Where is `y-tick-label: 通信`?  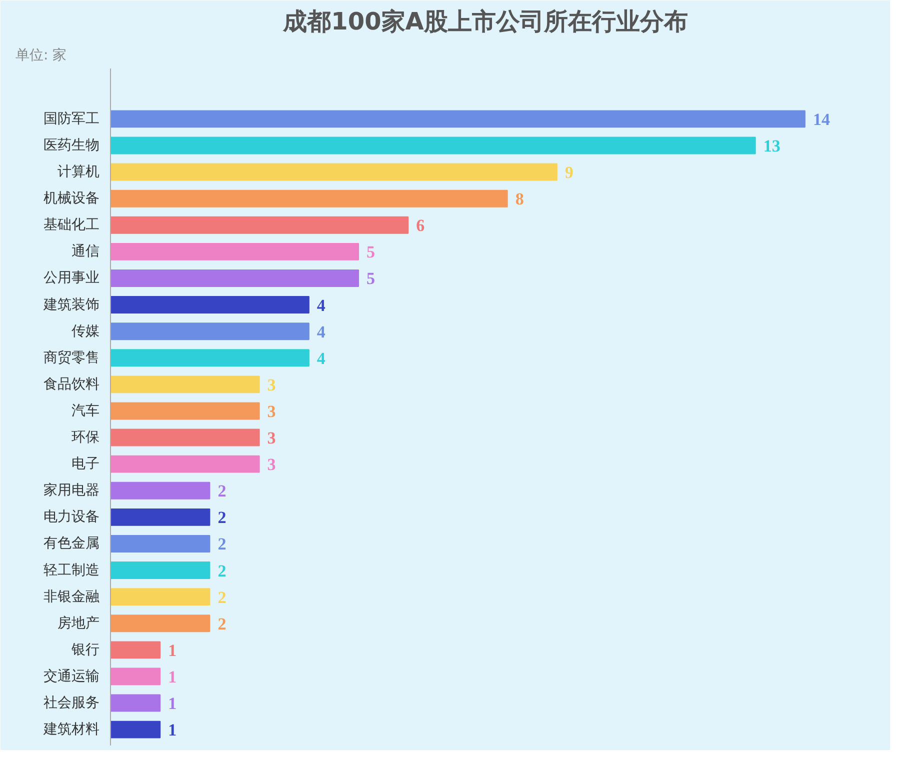 y-tick-label: 通信 is located at coordinates (86, 252).